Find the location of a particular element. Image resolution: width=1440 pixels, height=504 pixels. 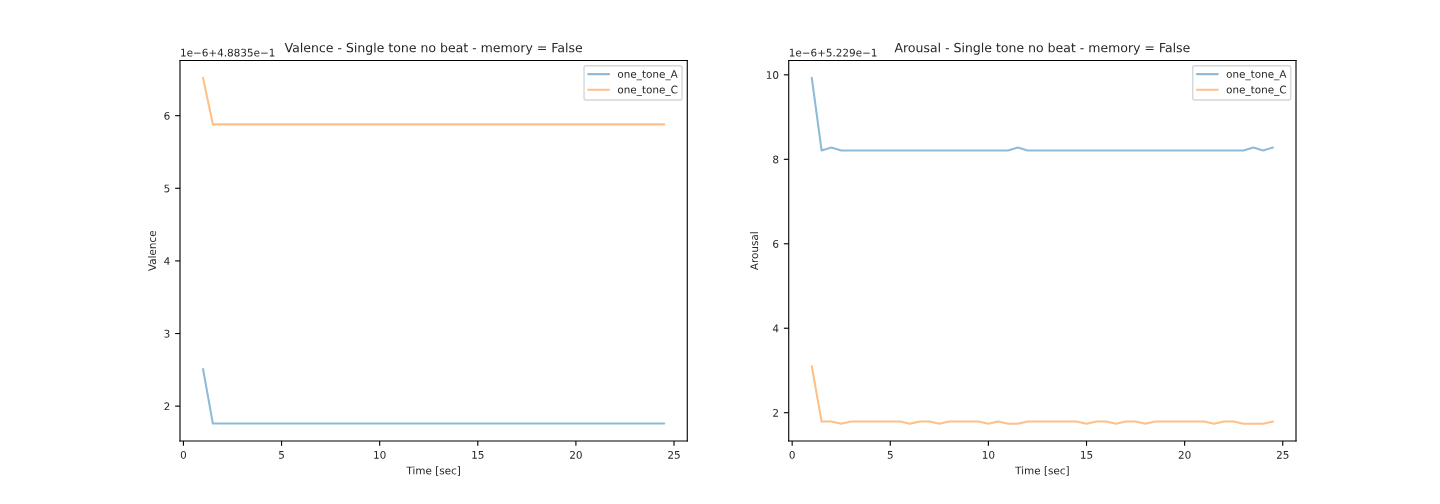

y-tick-label: 8 is located at coordinates (776, 159).